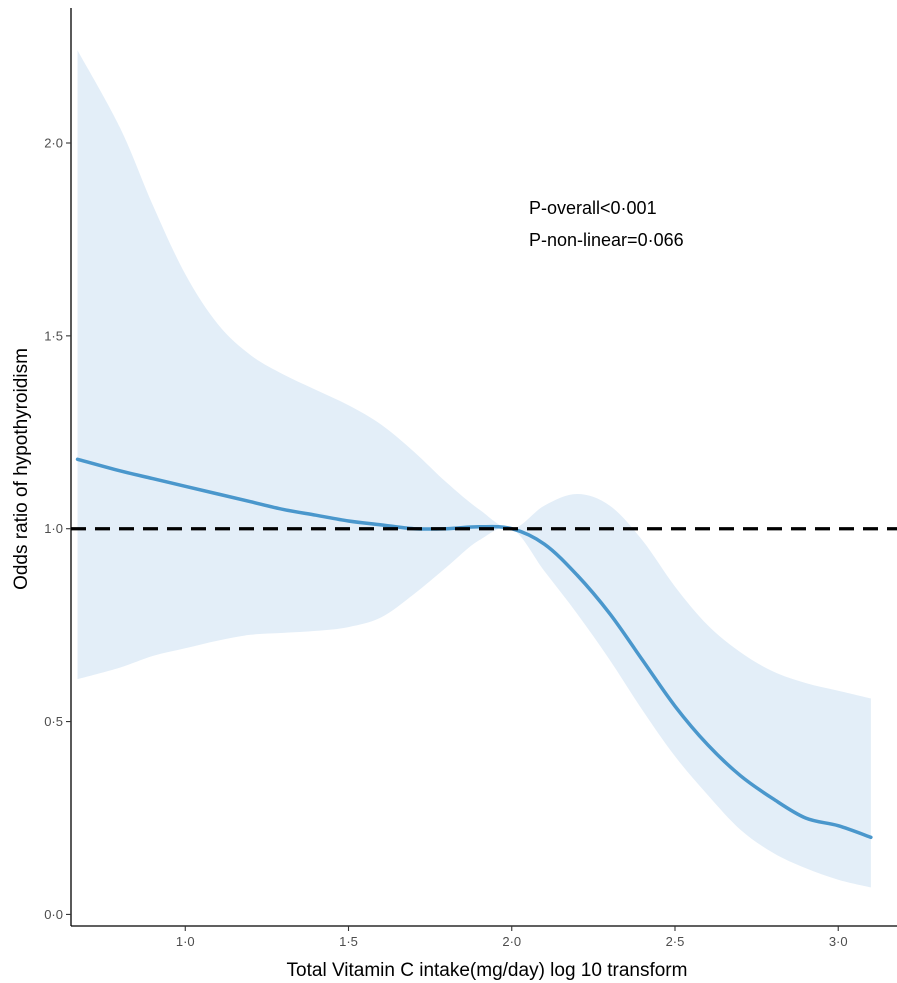 The height and width of the screenshot is (983, 897). I want to click on x-tick-label: 1·0, so click(185, 941).